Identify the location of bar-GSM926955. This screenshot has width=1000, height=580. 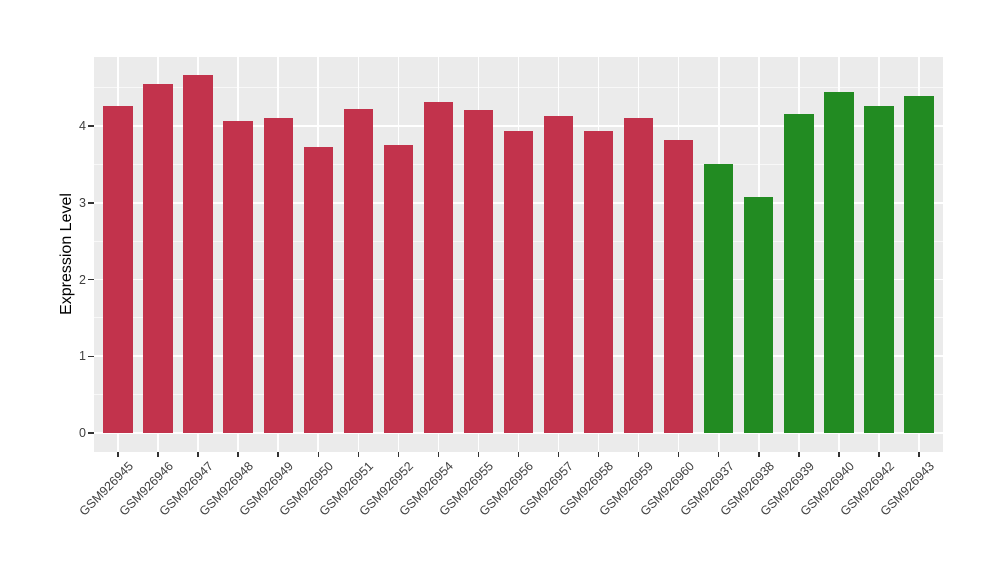
(478, 271).